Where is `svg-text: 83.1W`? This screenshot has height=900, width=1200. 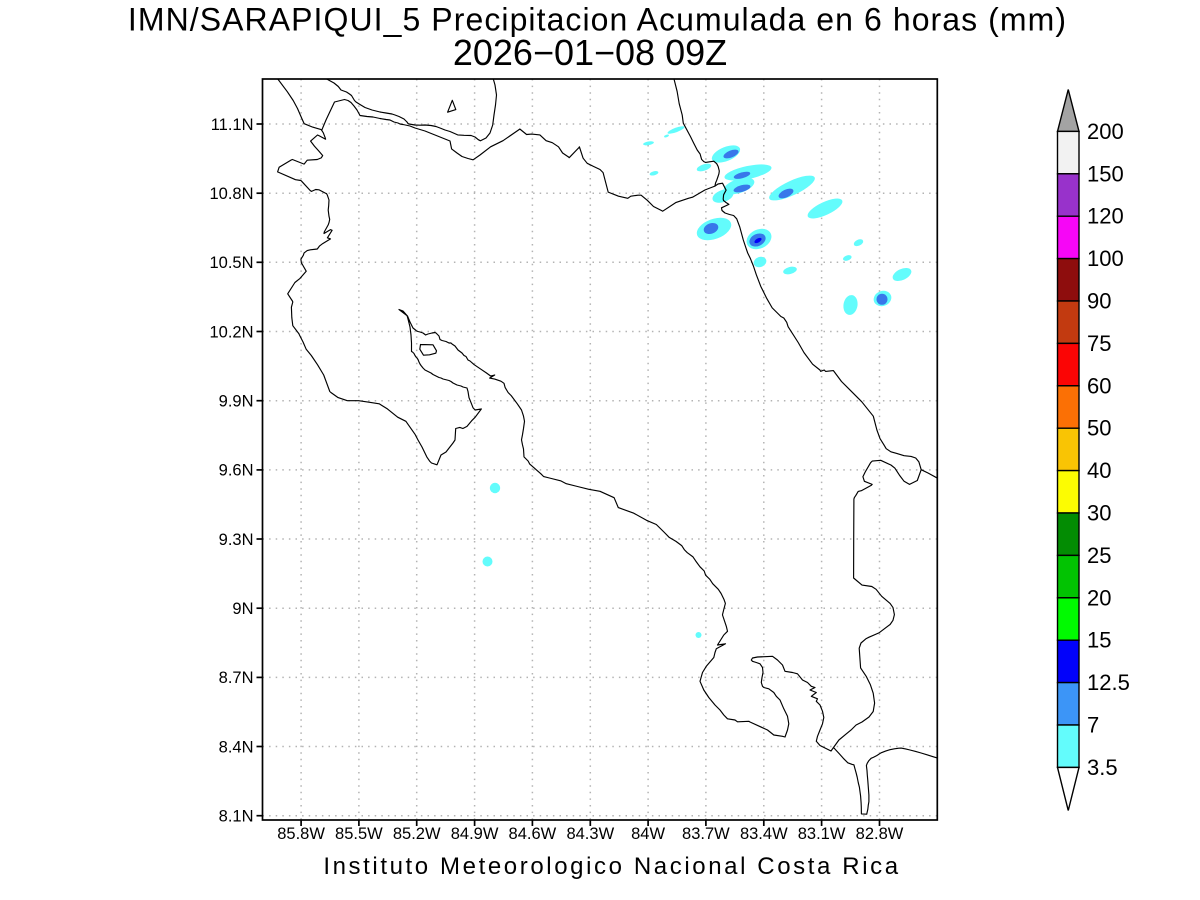
svg-text: 83.1W is located at coordinates (822, 834).